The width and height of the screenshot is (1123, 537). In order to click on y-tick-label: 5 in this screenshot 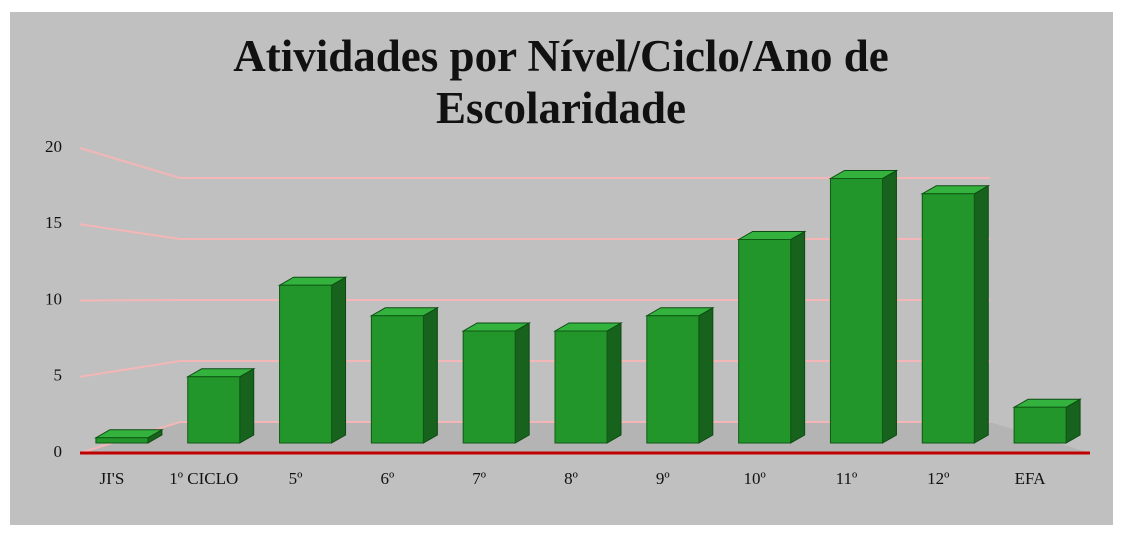, I will do `click(58, 375)`.